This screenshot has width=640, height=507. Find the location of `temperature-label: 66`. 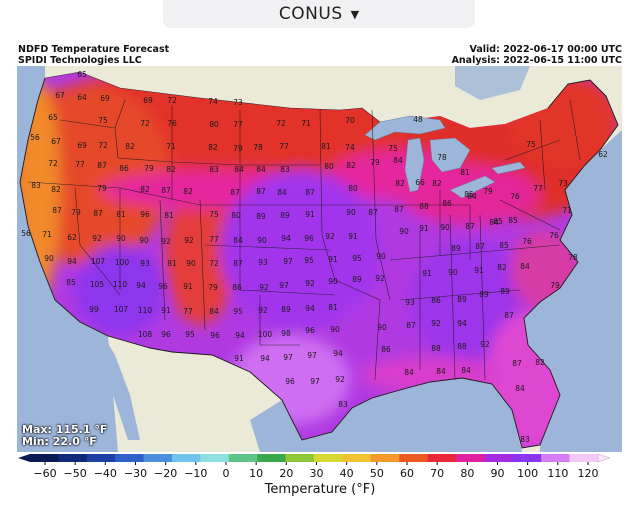

temperature-label: 66 is located at coordinates (420, 182).